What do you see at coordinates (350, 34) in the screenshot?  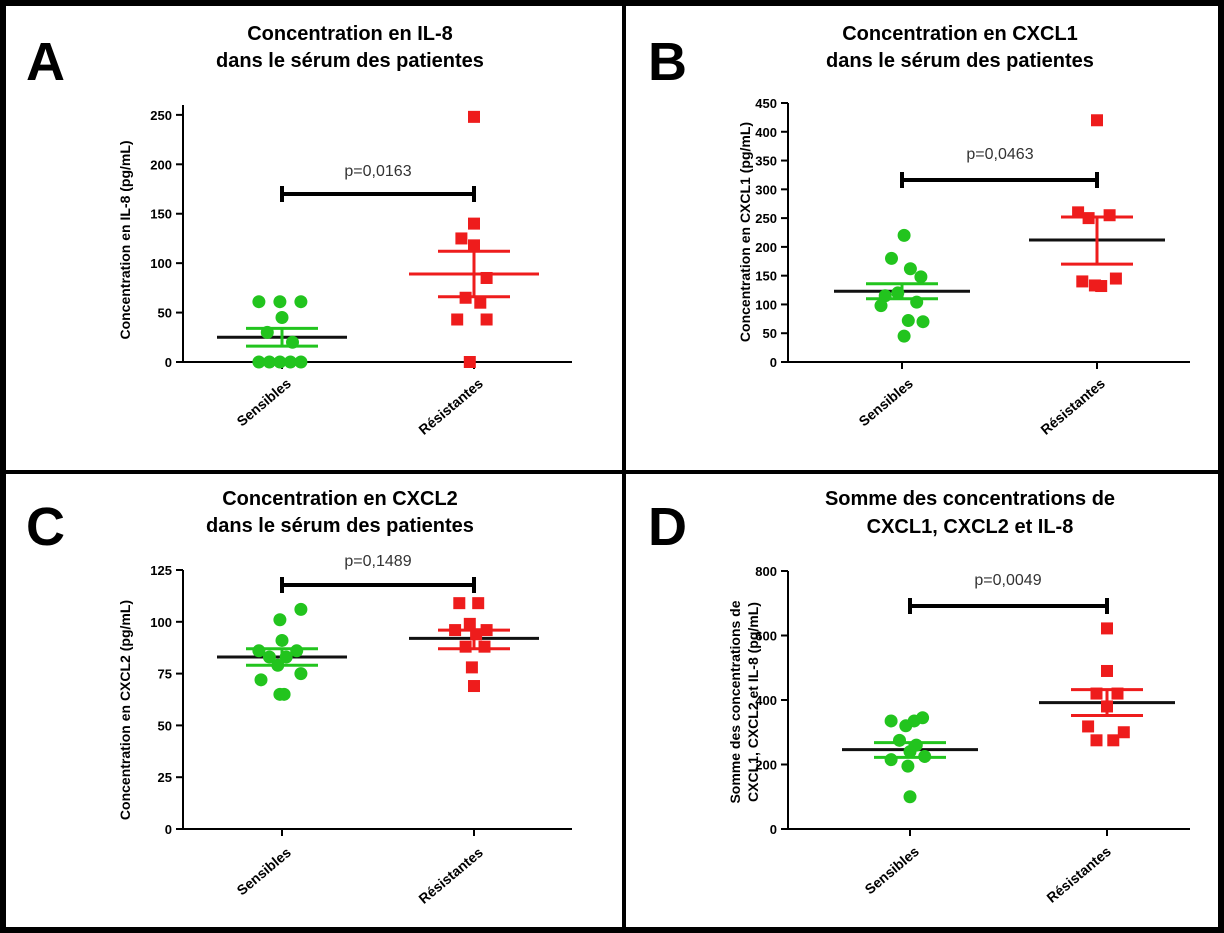 I see `chart-title: Concentration en IL-8` at bounding box center [350, 34].